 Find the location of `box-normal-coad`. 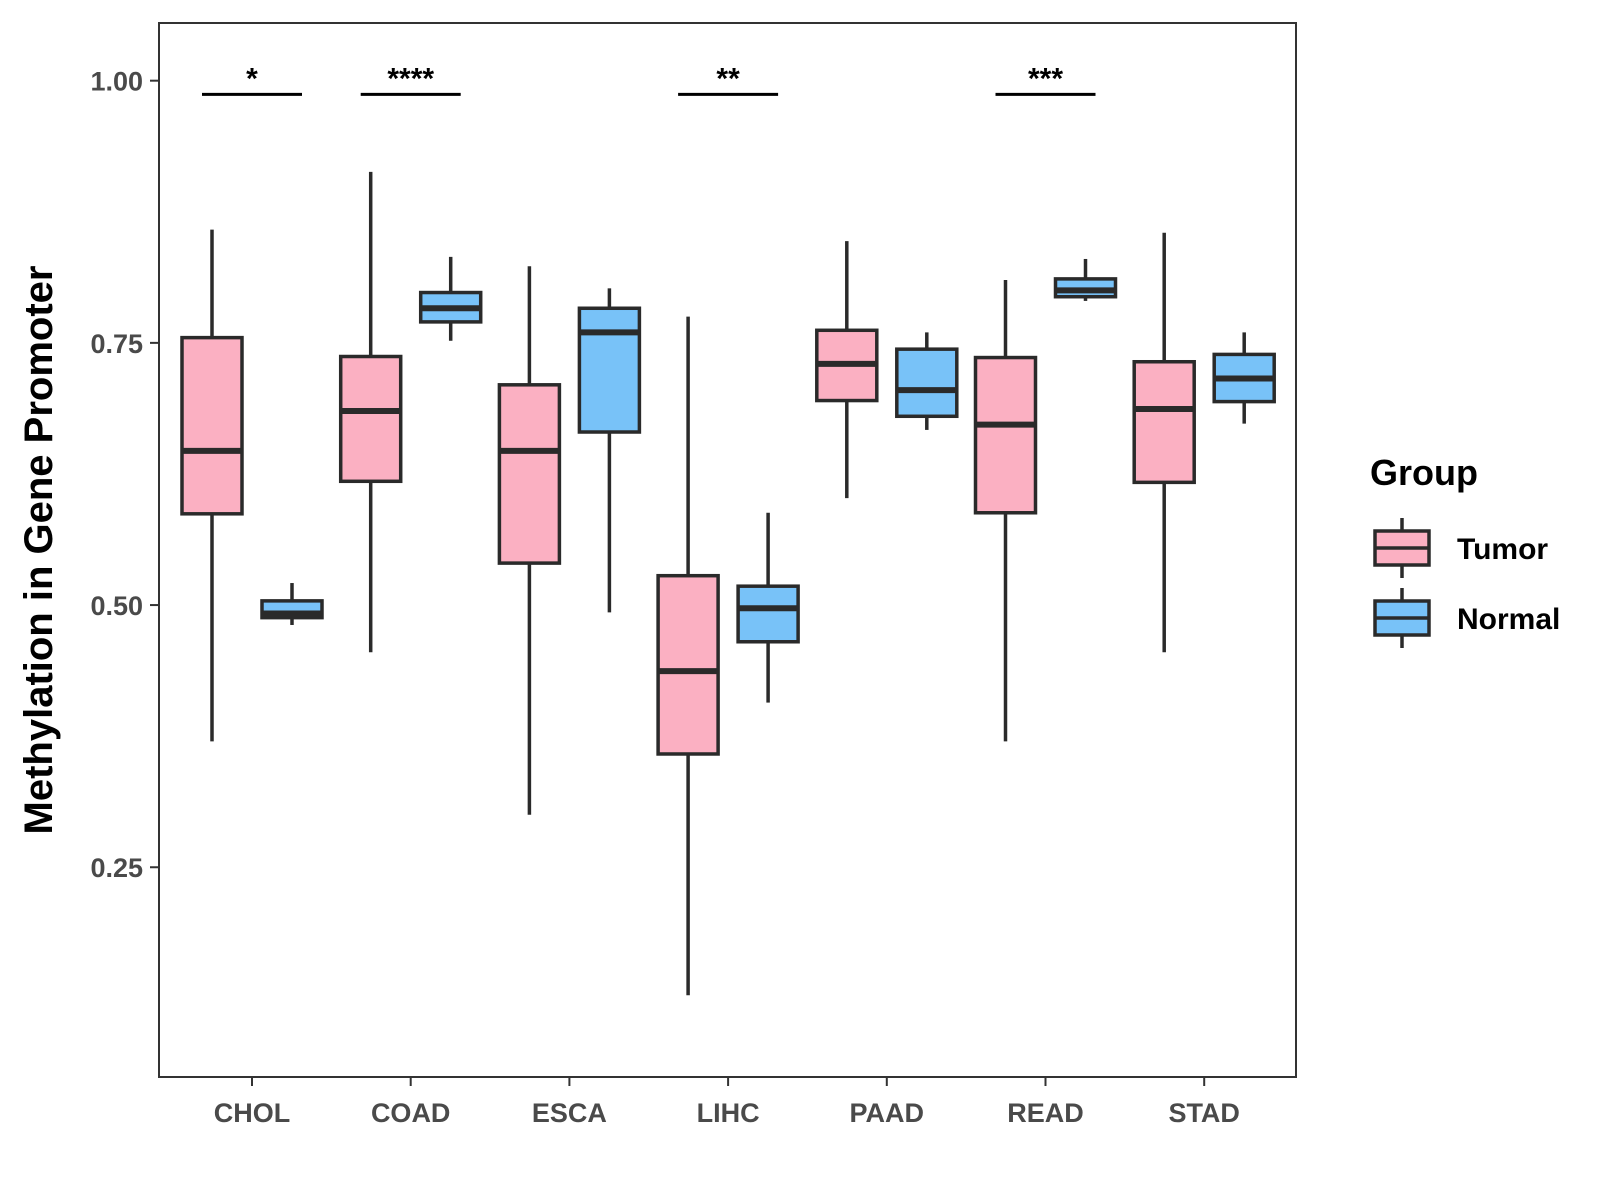

box-normal-coad is located at coordinates (450, 298).